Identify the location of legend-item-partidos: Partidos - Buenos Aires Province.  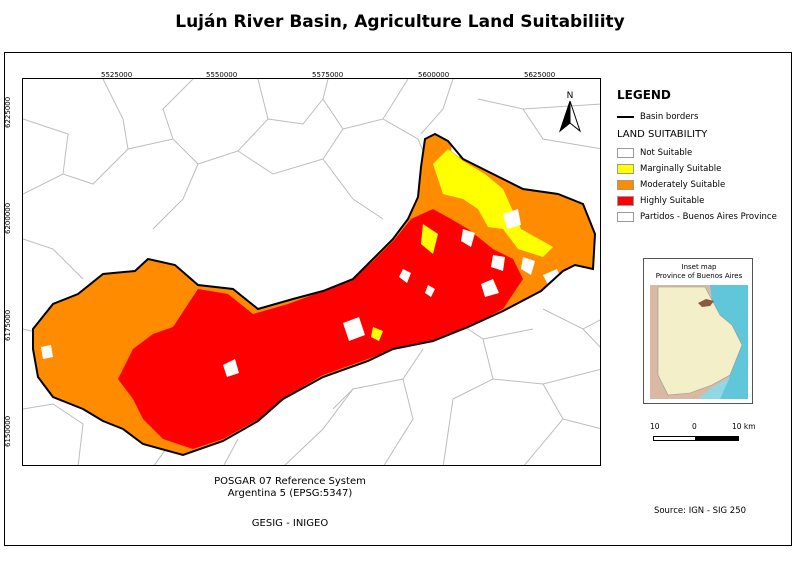
(697, 217).